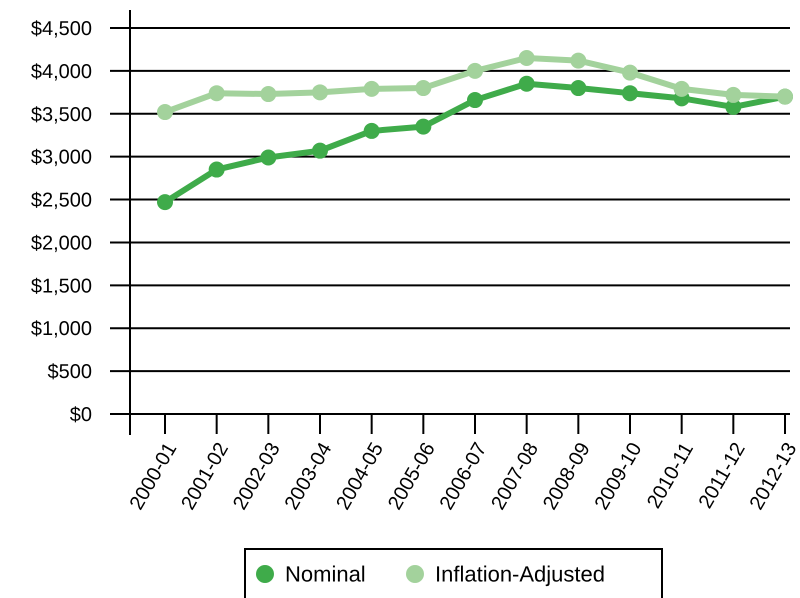  Describe the element at coordinates (520, 574) in the screenshot. I see `legend-label: Inflation-Adjusted` at that location.